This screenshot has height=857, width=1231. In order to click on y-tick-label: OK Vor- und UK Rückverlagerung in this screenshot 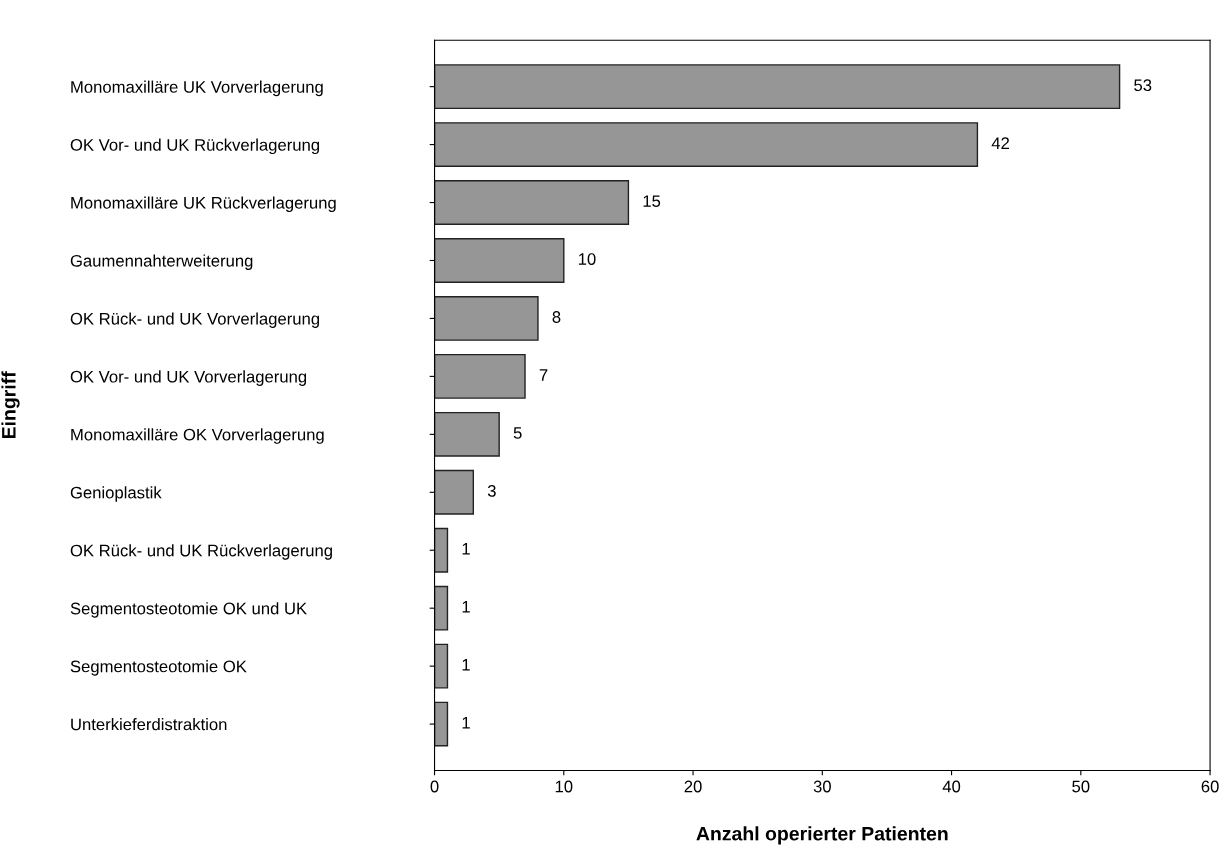, I will do `click(195, 146)`.